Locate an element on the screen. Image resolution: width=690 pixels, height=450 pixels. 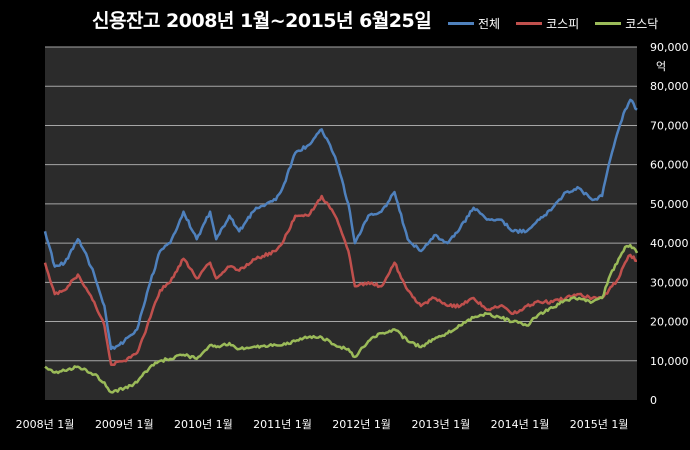
chart-title: 신용잔고 2008년 1월~2015년 6월25일 is located at coordinates (262, 21).